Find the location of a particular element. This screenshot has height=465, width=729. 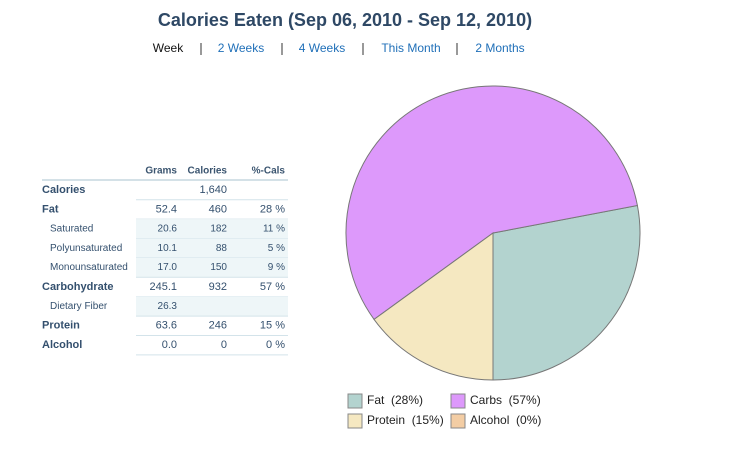

cell-calories: 460 is located at coordinates (218, 209).